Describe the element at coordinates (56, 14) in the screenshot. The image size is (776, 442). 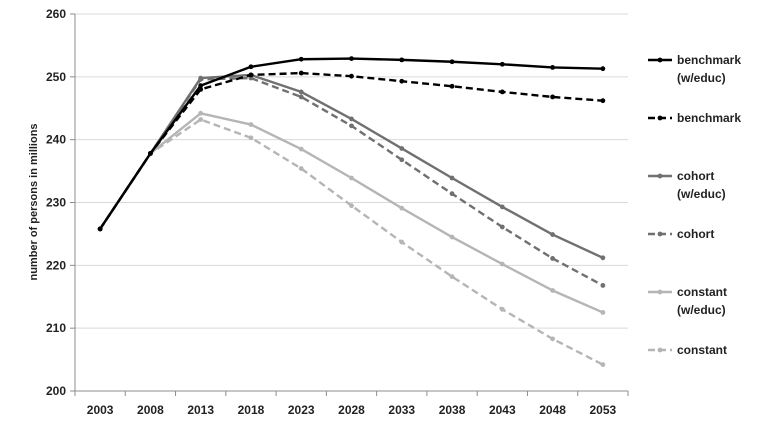
I see `y-tick-label: 260` at that location.